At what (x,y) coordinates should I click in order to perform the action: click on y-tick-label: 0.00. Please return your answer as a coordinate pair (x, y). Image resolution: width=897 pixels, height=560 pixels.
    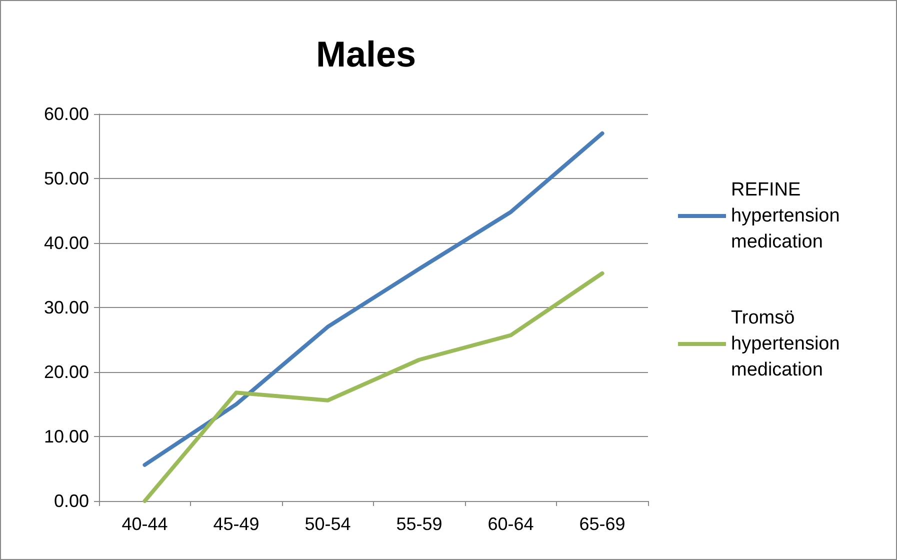
    Looking at the image, I should click on (71, 501).